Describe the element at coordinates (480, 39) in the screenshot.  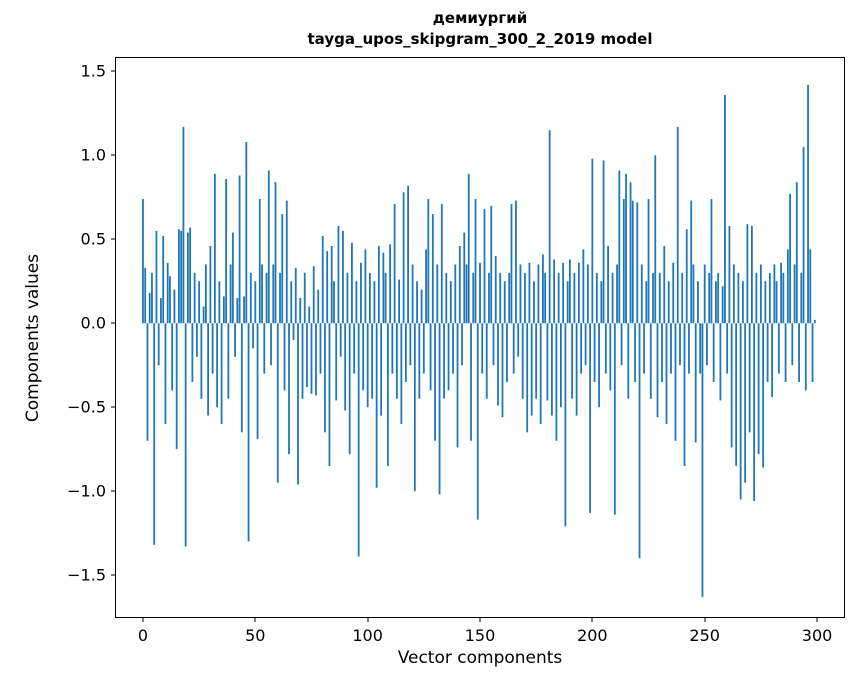
I see `chart-subtitle: tayga_upos_skipgram_300_2_2019 model` at that location.